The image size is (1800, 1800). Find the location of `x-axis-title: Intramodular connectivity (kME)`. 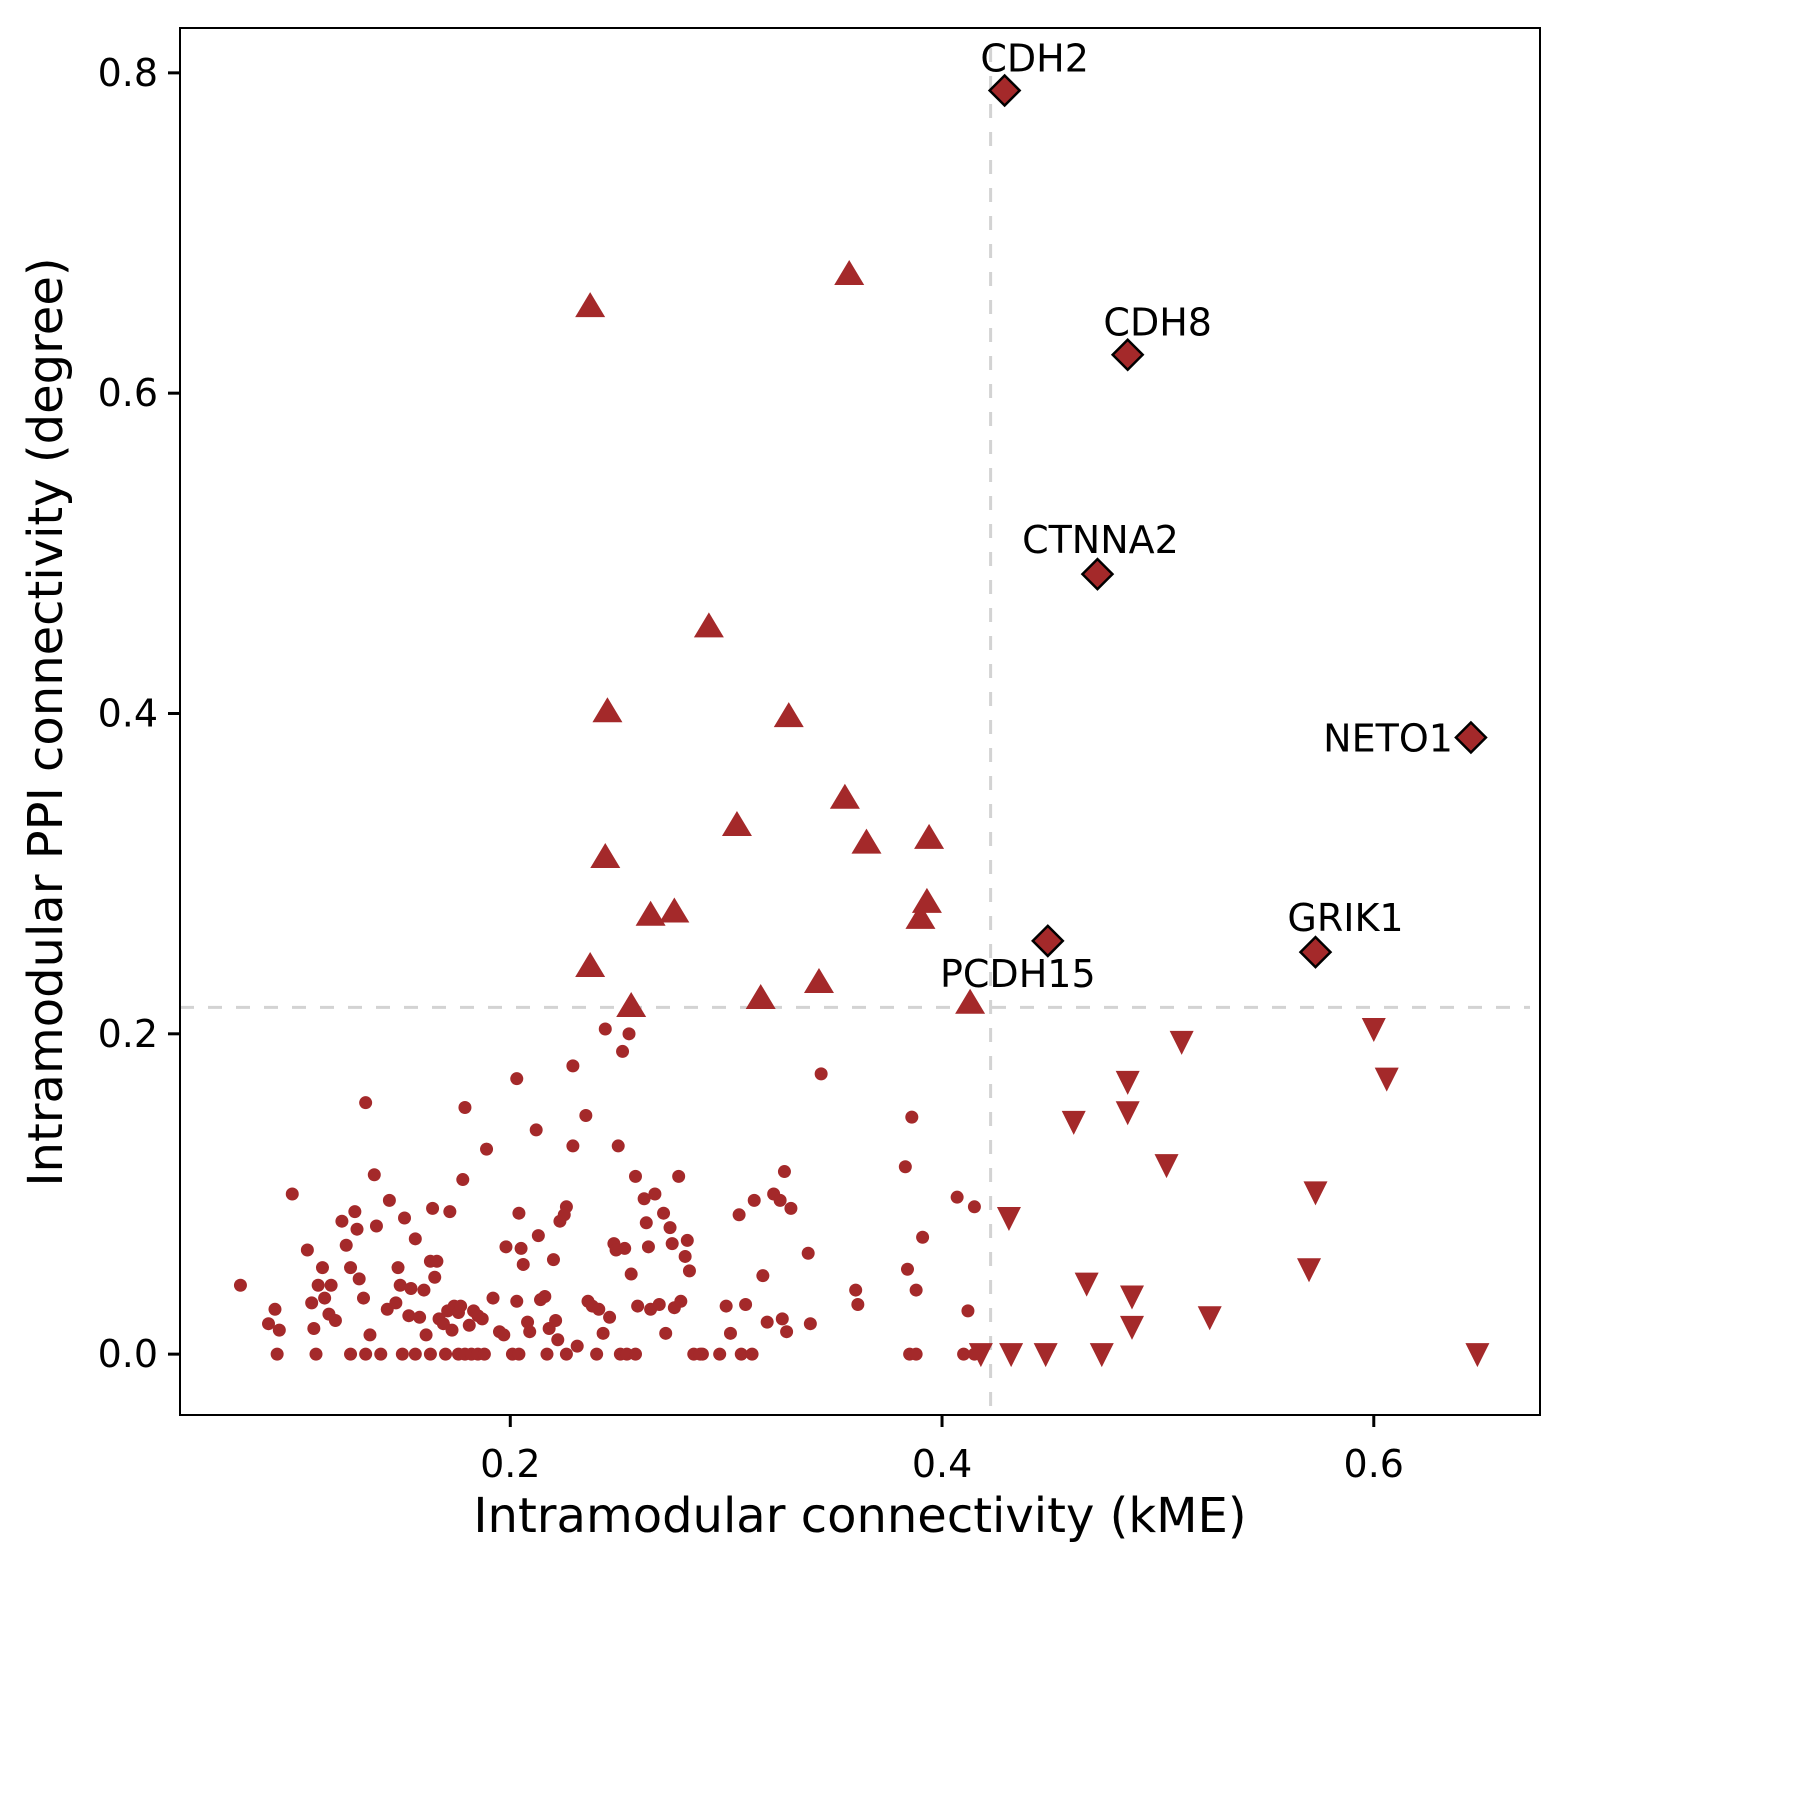

x-axis-title: Intramodular connectivity (kME) is located at coordinates (859, 1516).